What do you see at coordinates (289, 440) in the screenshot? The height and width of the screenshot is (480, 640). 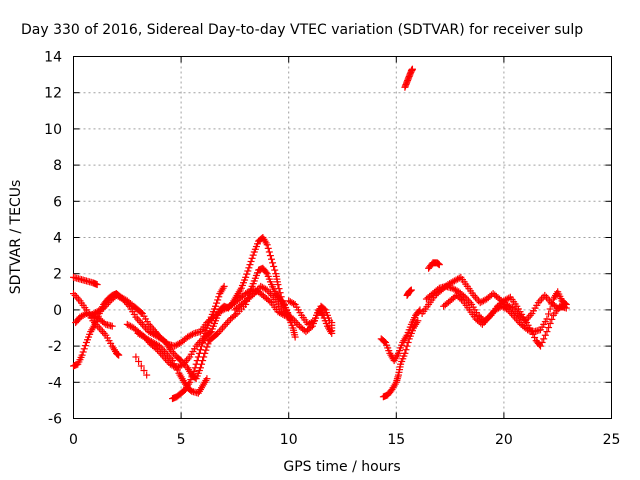 I see `x-tick-label: 10` at bounding box center [289, 440].